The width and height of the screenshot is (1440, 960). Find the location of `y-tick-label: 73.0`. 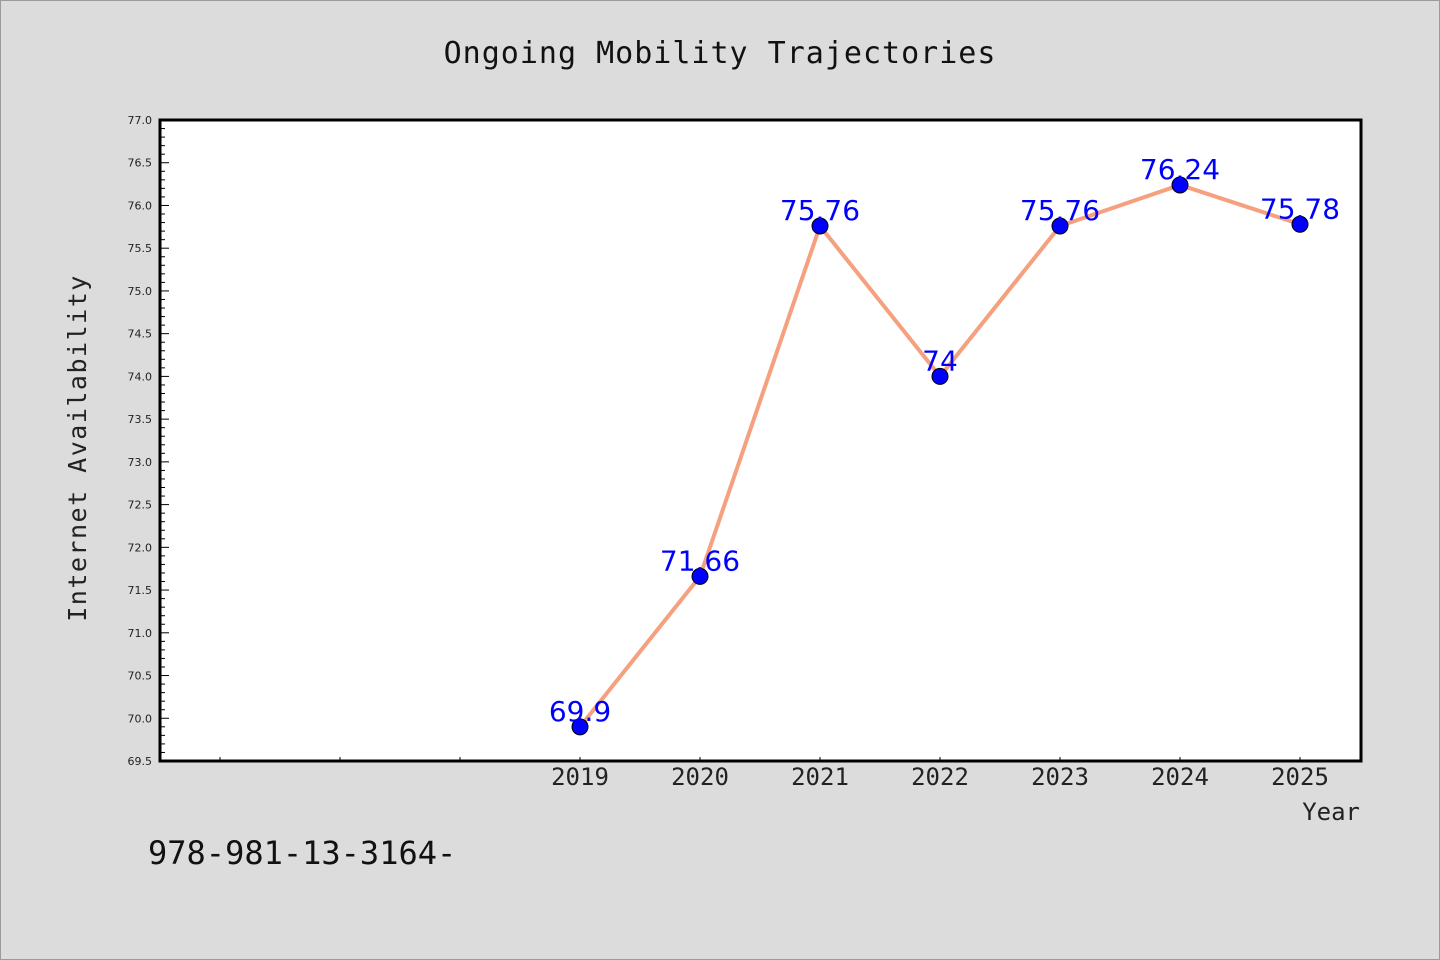

y-tick-label: 73.0 is located at coordinates (140, 462).